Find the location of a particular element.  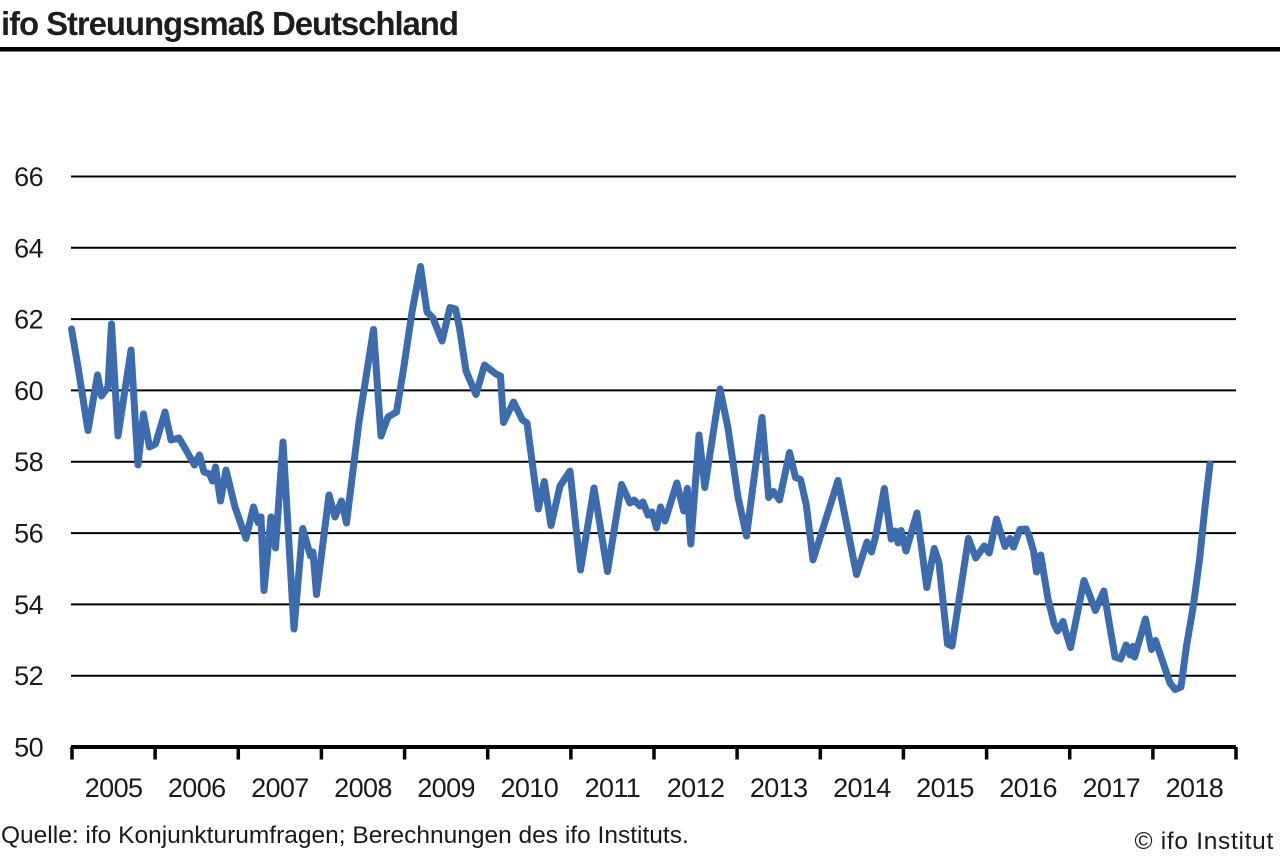

svg-text: 54 is located at coordinates (28, 605).